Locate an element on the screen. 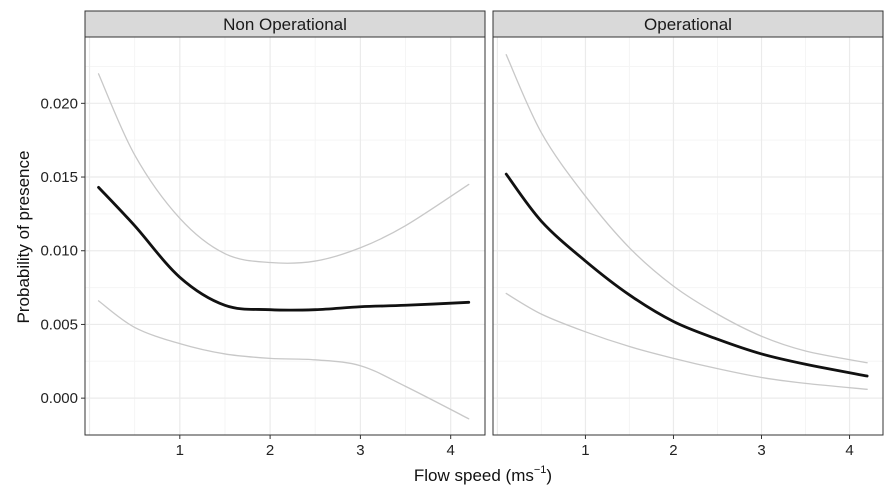  x-axis-title-superscript: −1 is located at coordinates (540, 470).